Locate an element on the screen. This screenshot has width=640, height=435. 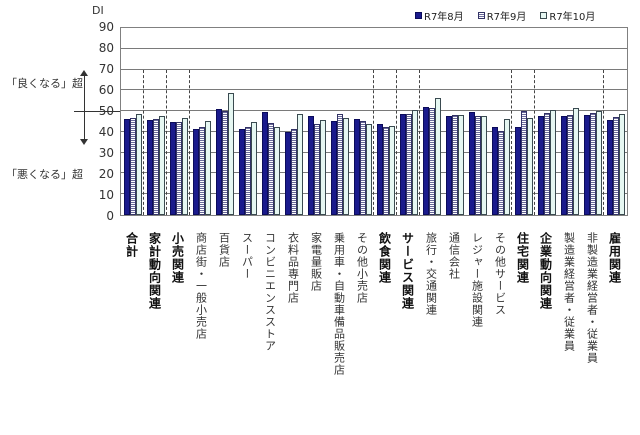
y-tick: 0 is located at coordinates (110, 216).